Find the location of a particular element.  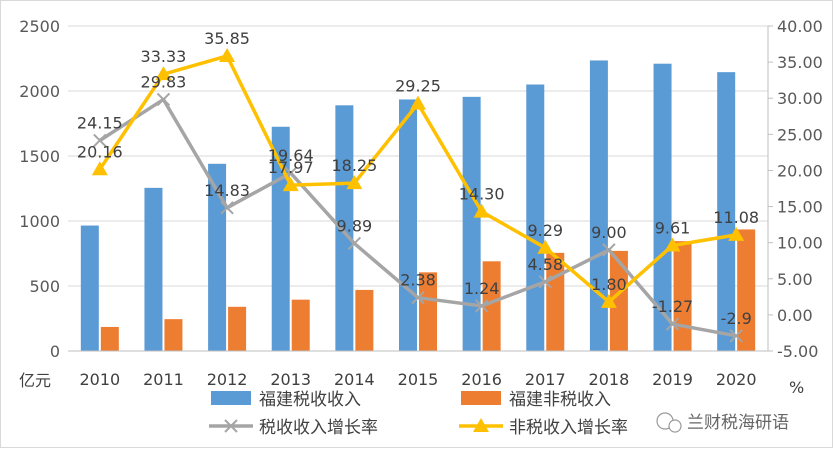

legend-label: 非税收入增长率 is located at coordinates (568, 428).